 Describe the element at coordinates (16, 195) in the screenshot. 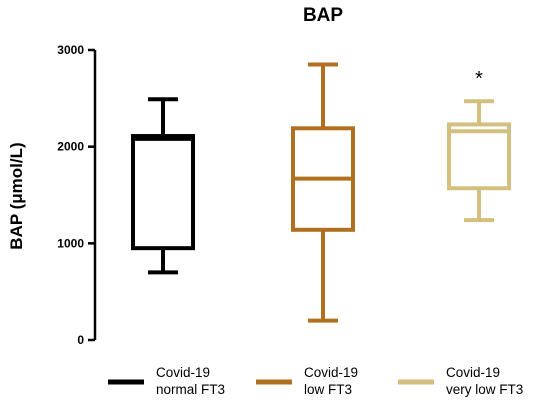

I see `y-axis-label: BAP (μmol/L)` at that location.